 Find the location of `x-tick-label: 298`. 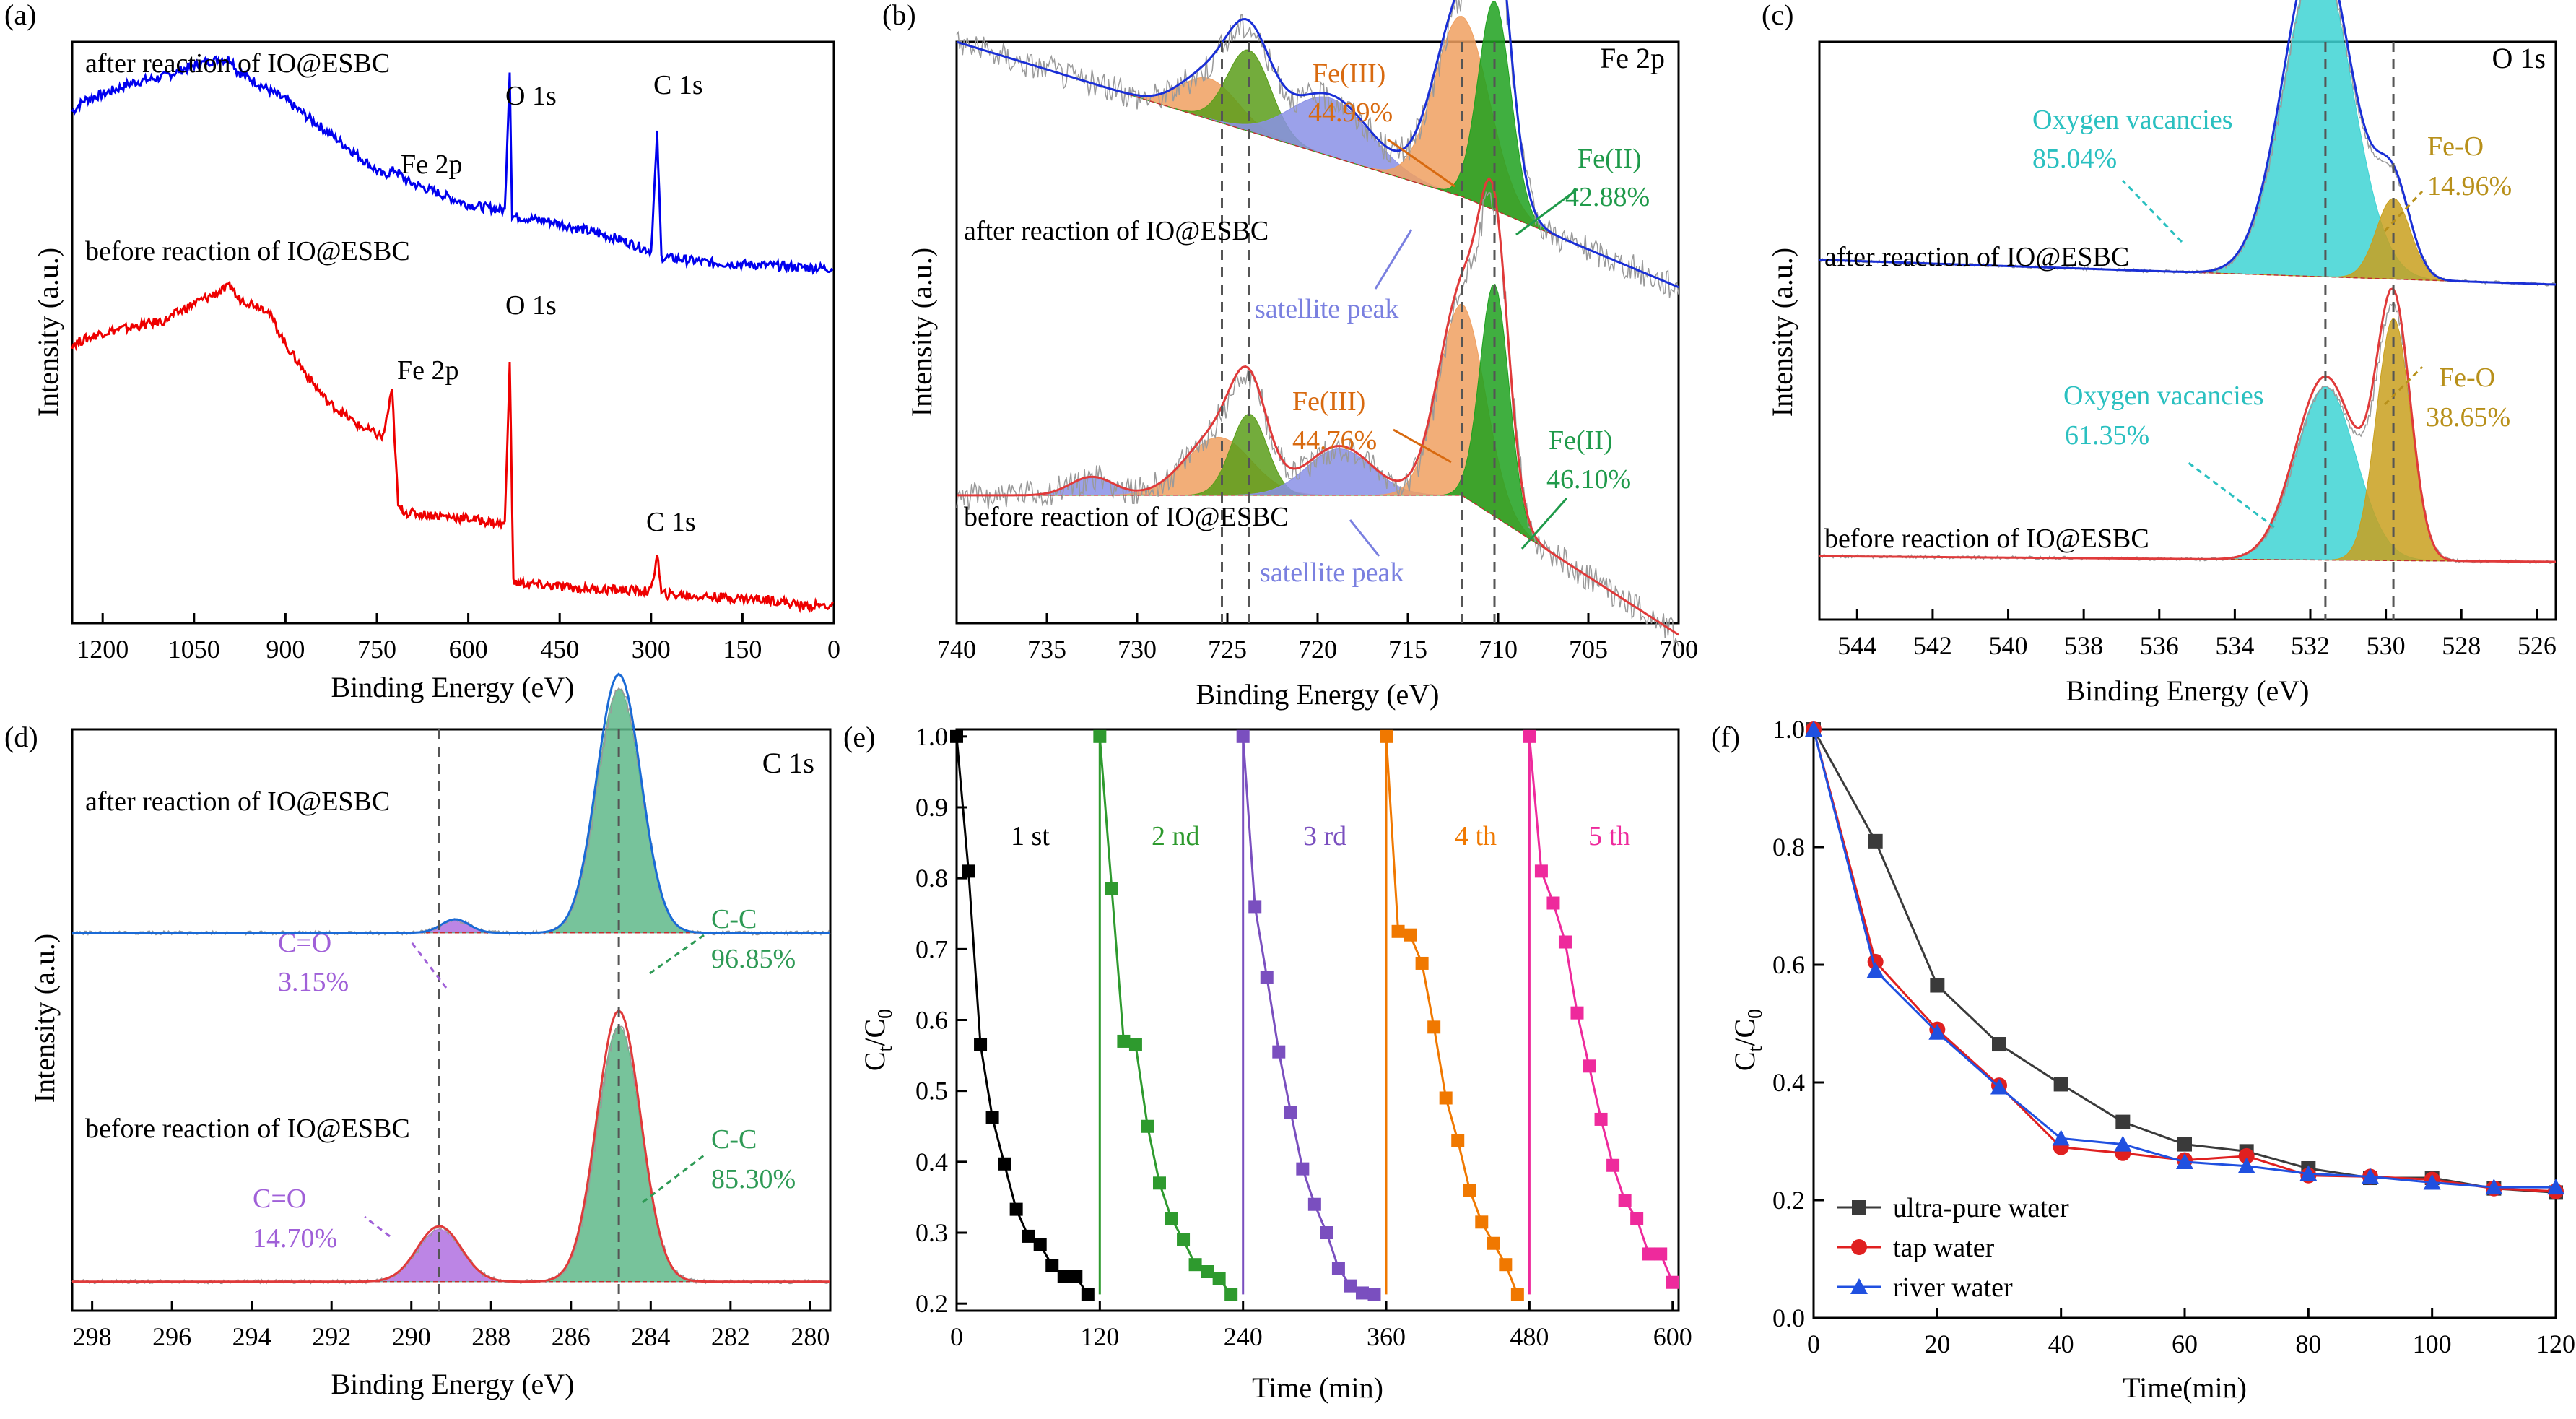

x-tick-label: 298 is located at coordinates (92, 1336).